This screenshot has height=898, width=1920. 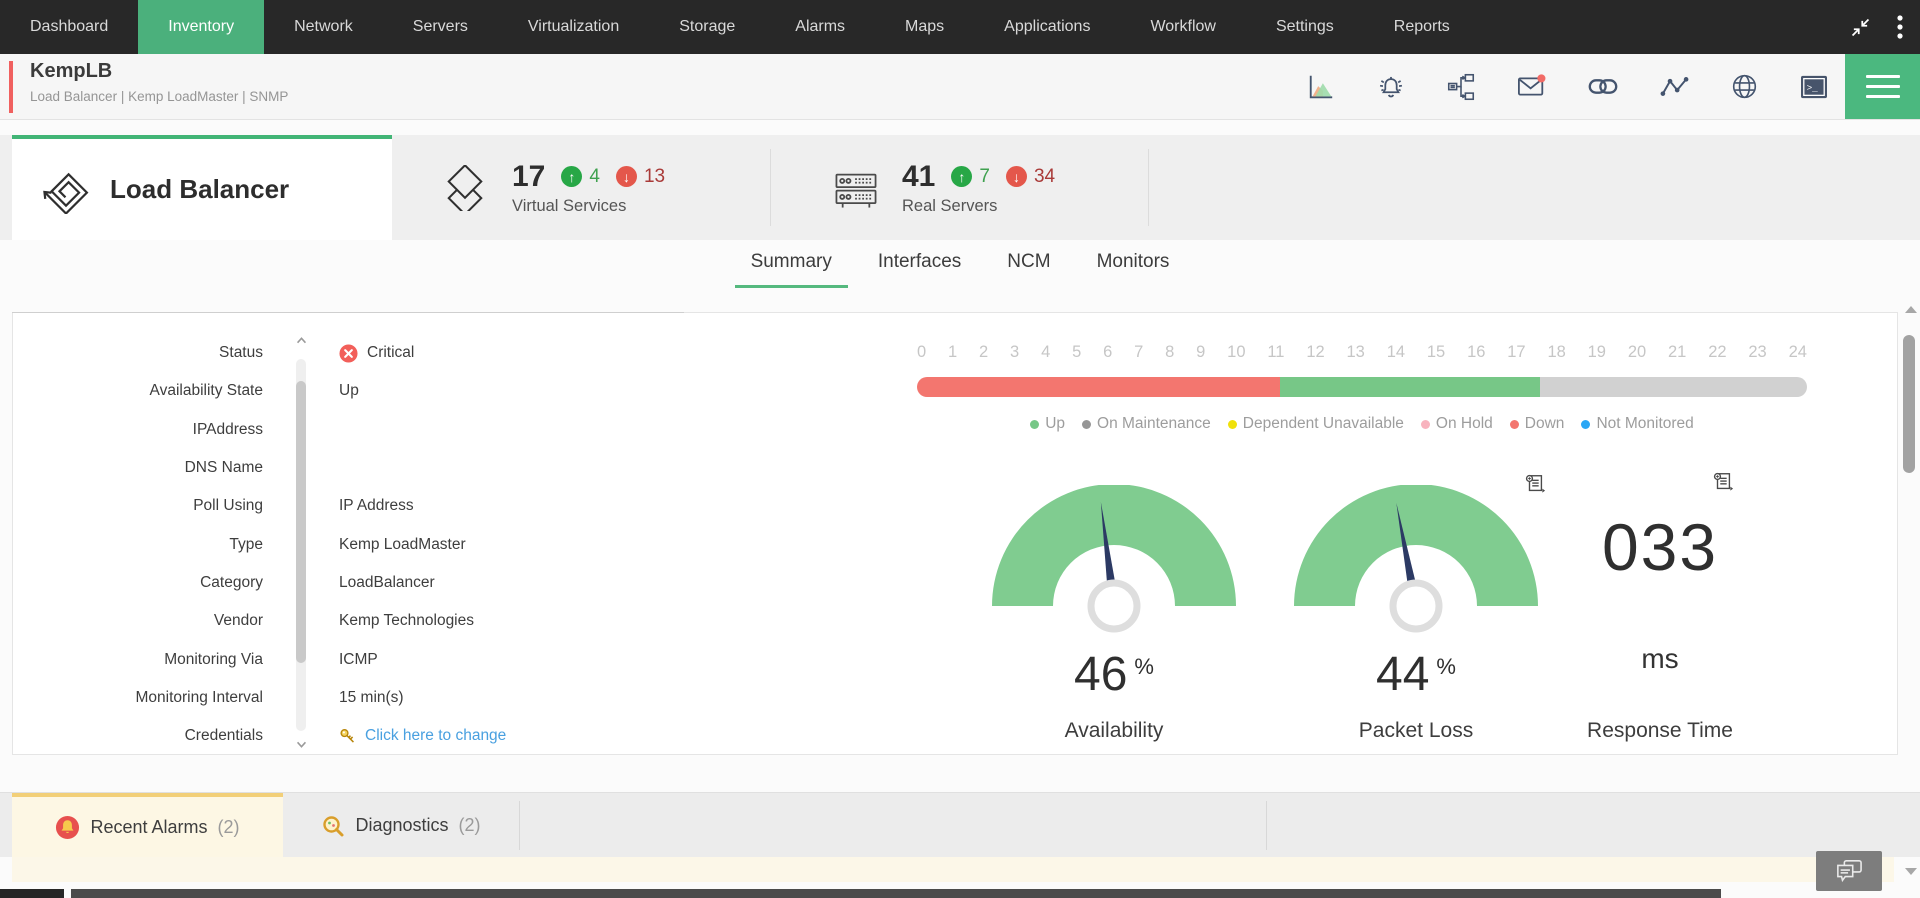 What do you see at coordinates (448, 430) in the screenshot?
I see `details-row: IPAddress` at bounding box center [448, 430].